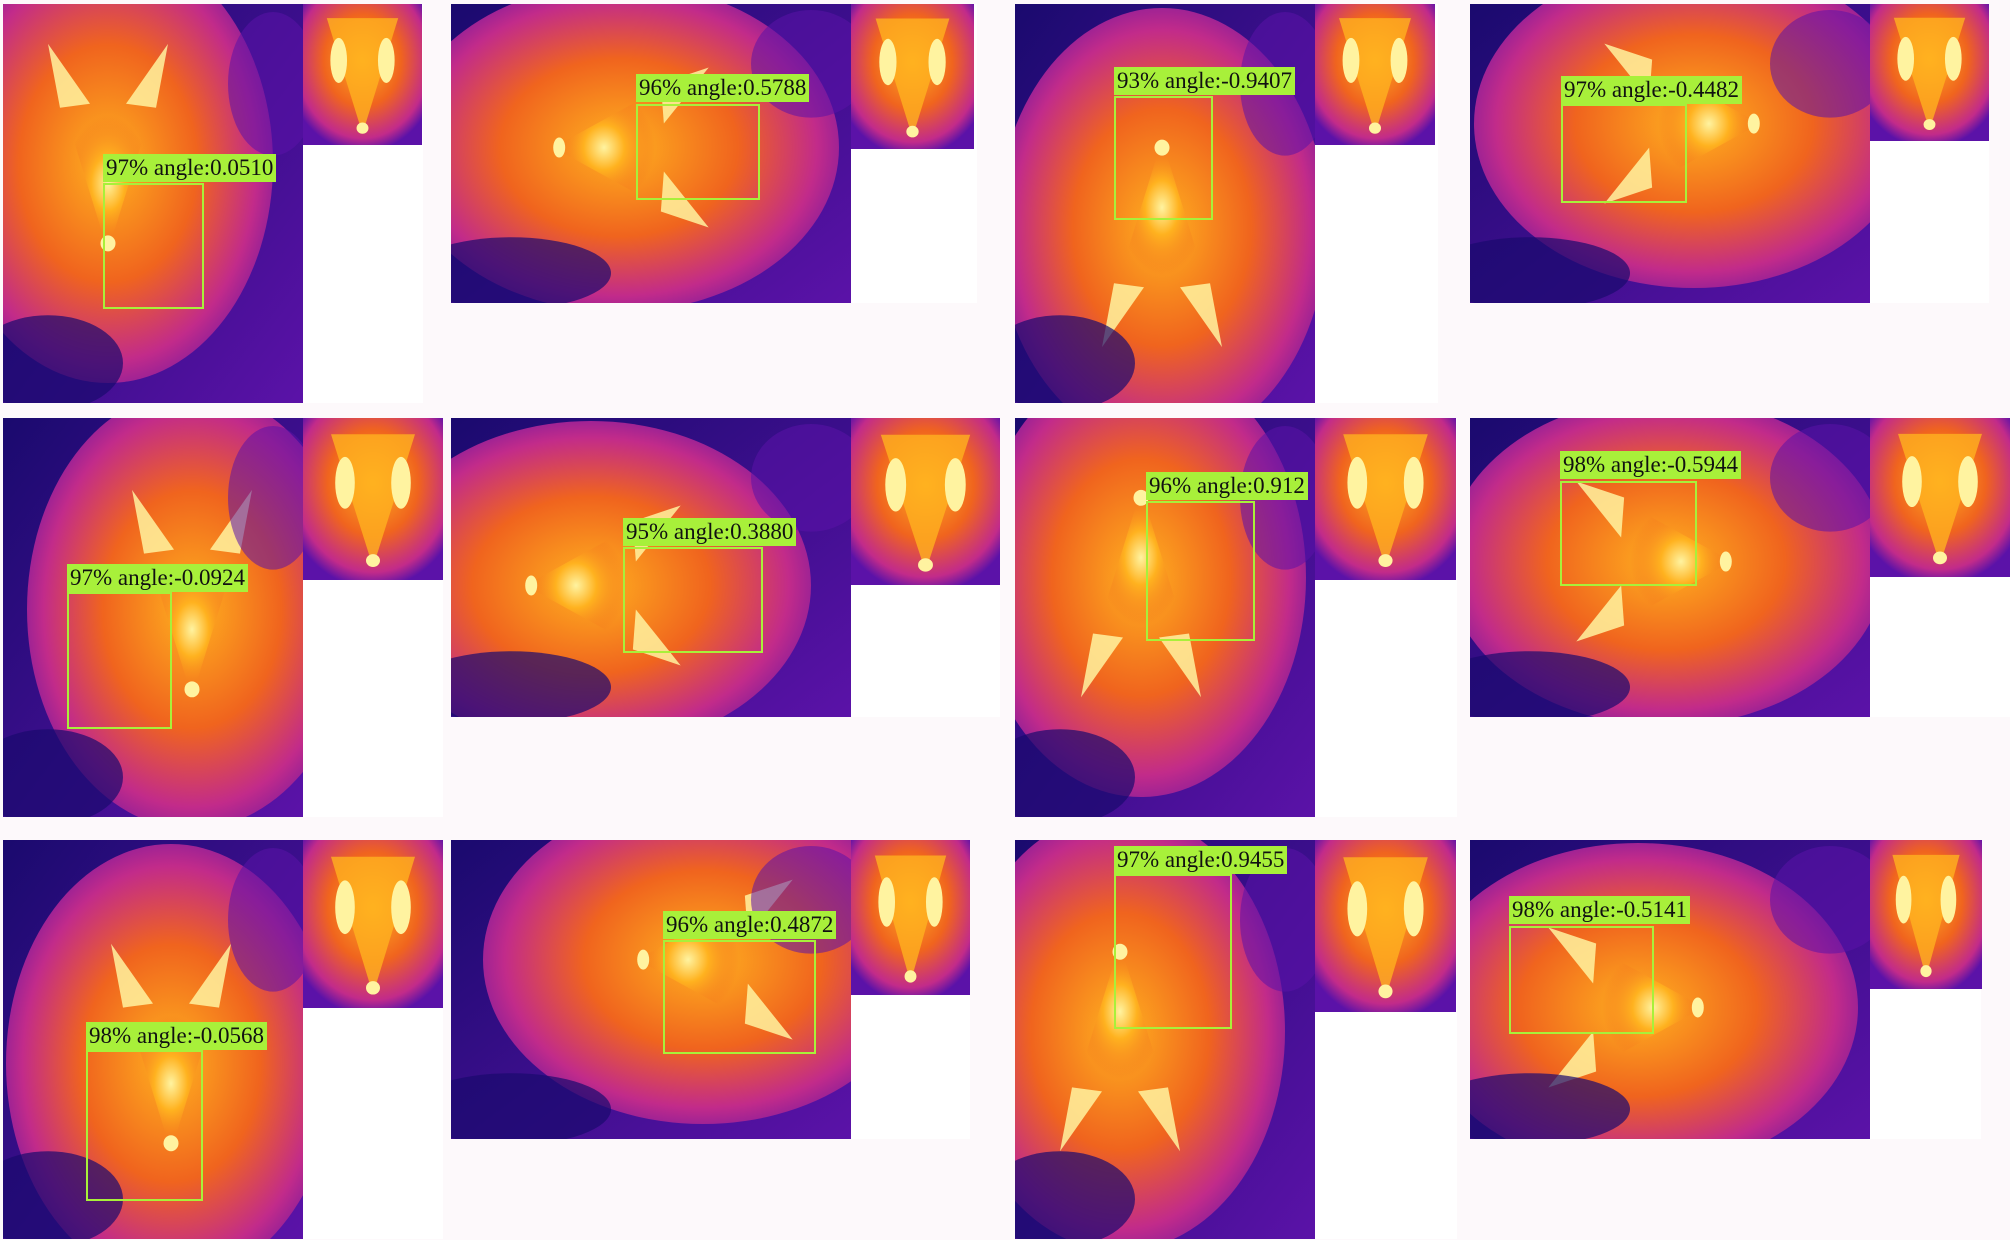 The width and height of the screenshot is (2010, 1240). I want to click on detection-label: 97% angle:-0.0924, so click(158, 578).